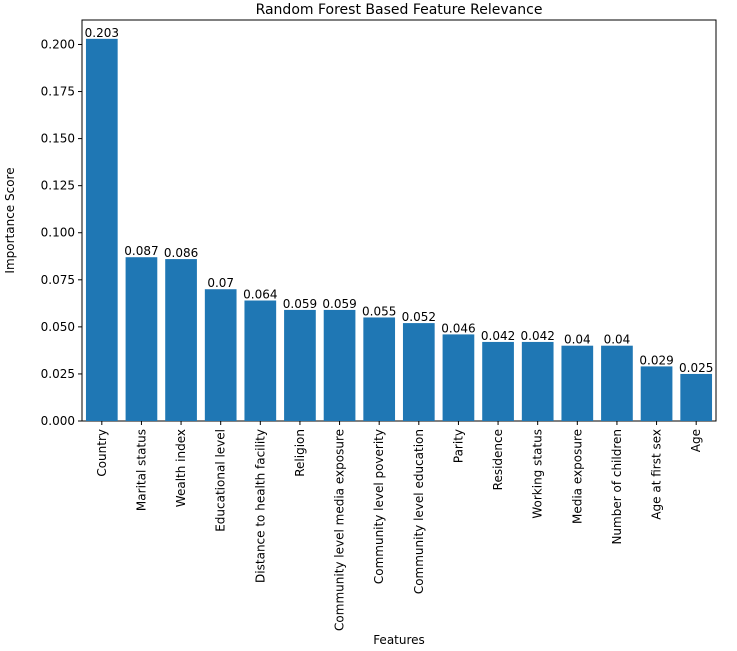 The image size is (737, 651). I want to click on x-tick-label: Marital status, so click(141, 470).